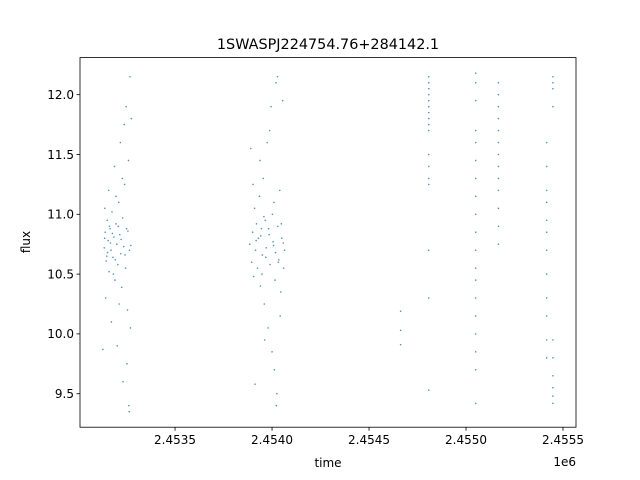 This screenshot has width=640, height=480. What do you see at coordinates (369, 440) in the screenshot?
I see `x-tick-label: 2.4545` at bounding box center [369, 440].